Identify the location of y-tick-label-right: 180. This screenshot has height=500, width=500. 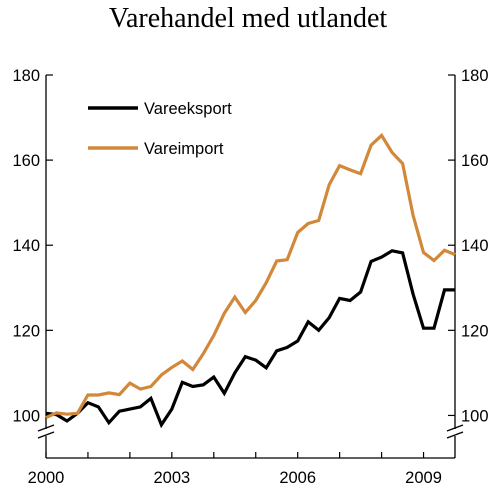
(475, 76).